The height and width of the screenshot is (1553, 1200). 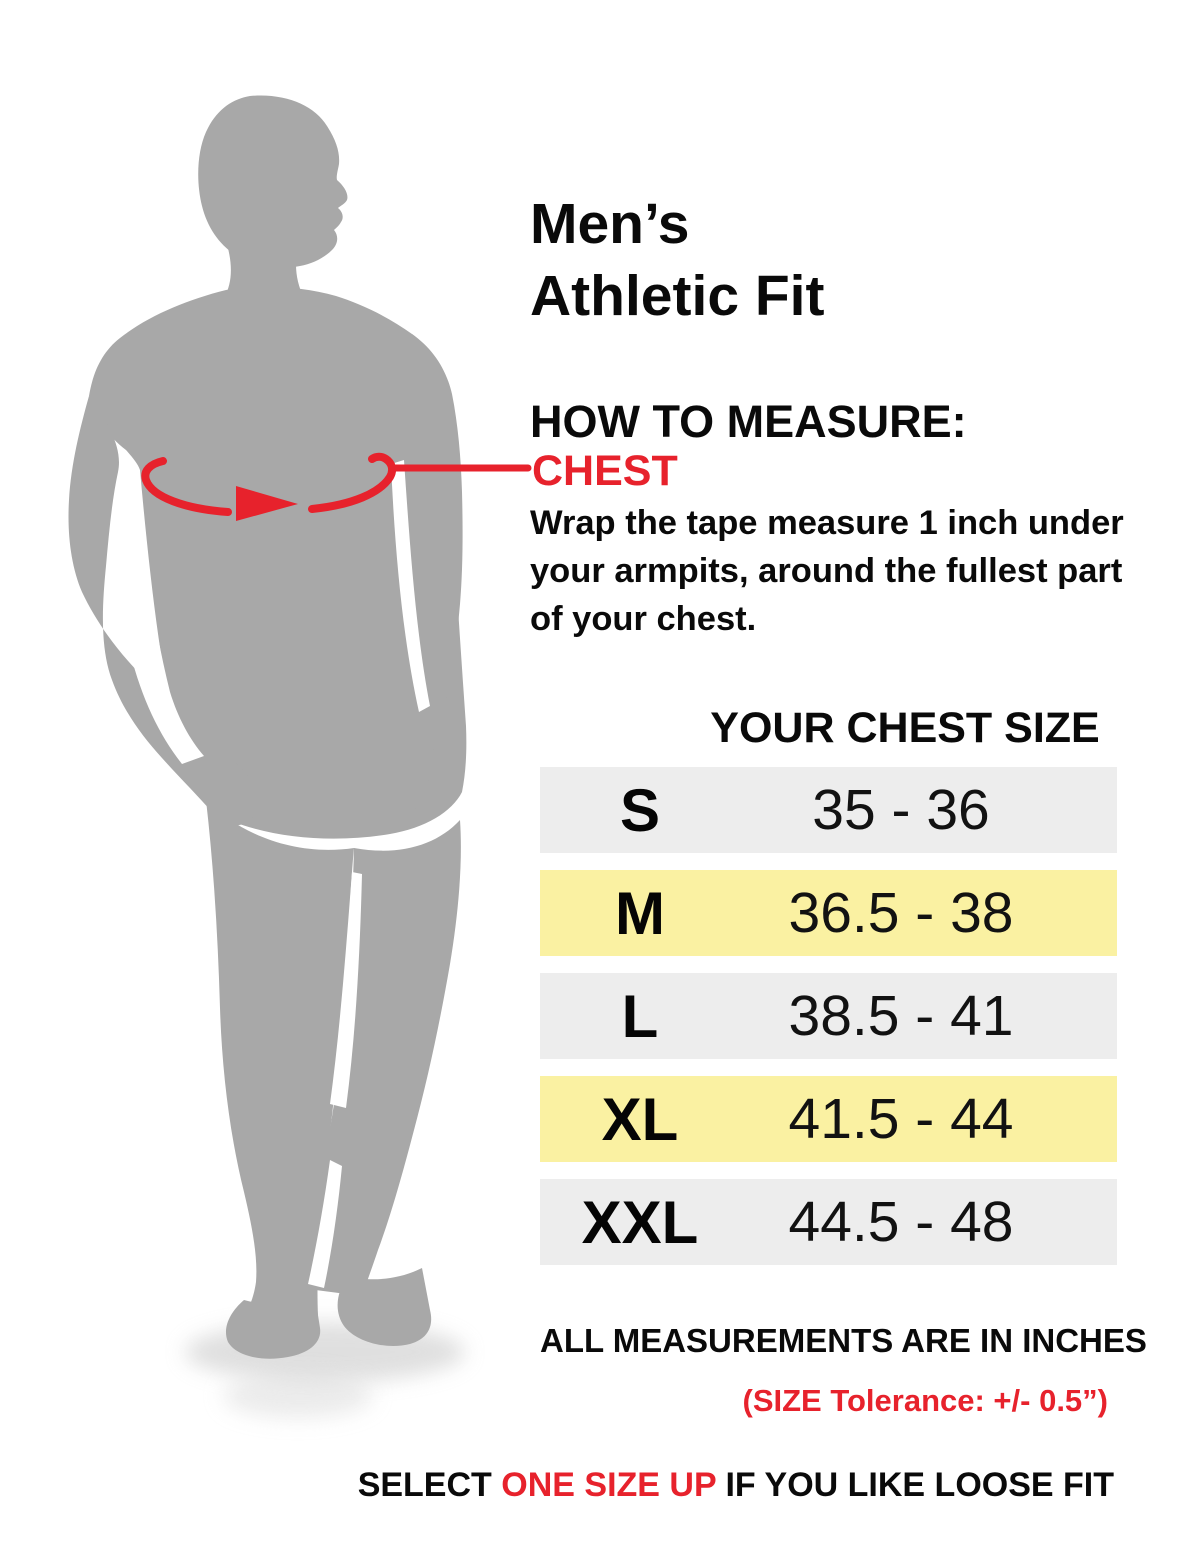 I want to click on size-row-xxl: XXL 44.5 - 48, so click(x=828, y=1222).